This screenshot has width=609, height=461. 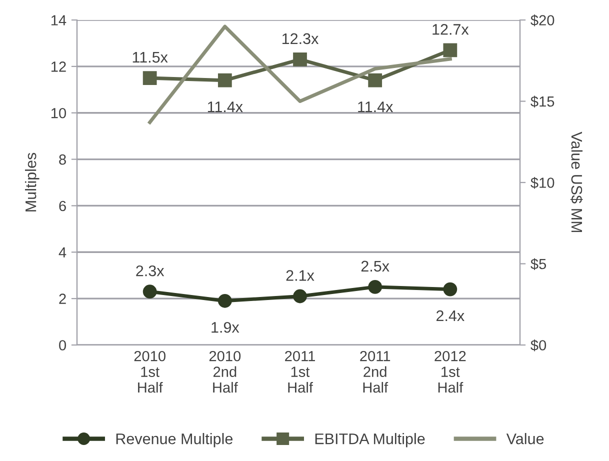 I want to click on y2-tick-label: $5, so click(x=538, y=264).